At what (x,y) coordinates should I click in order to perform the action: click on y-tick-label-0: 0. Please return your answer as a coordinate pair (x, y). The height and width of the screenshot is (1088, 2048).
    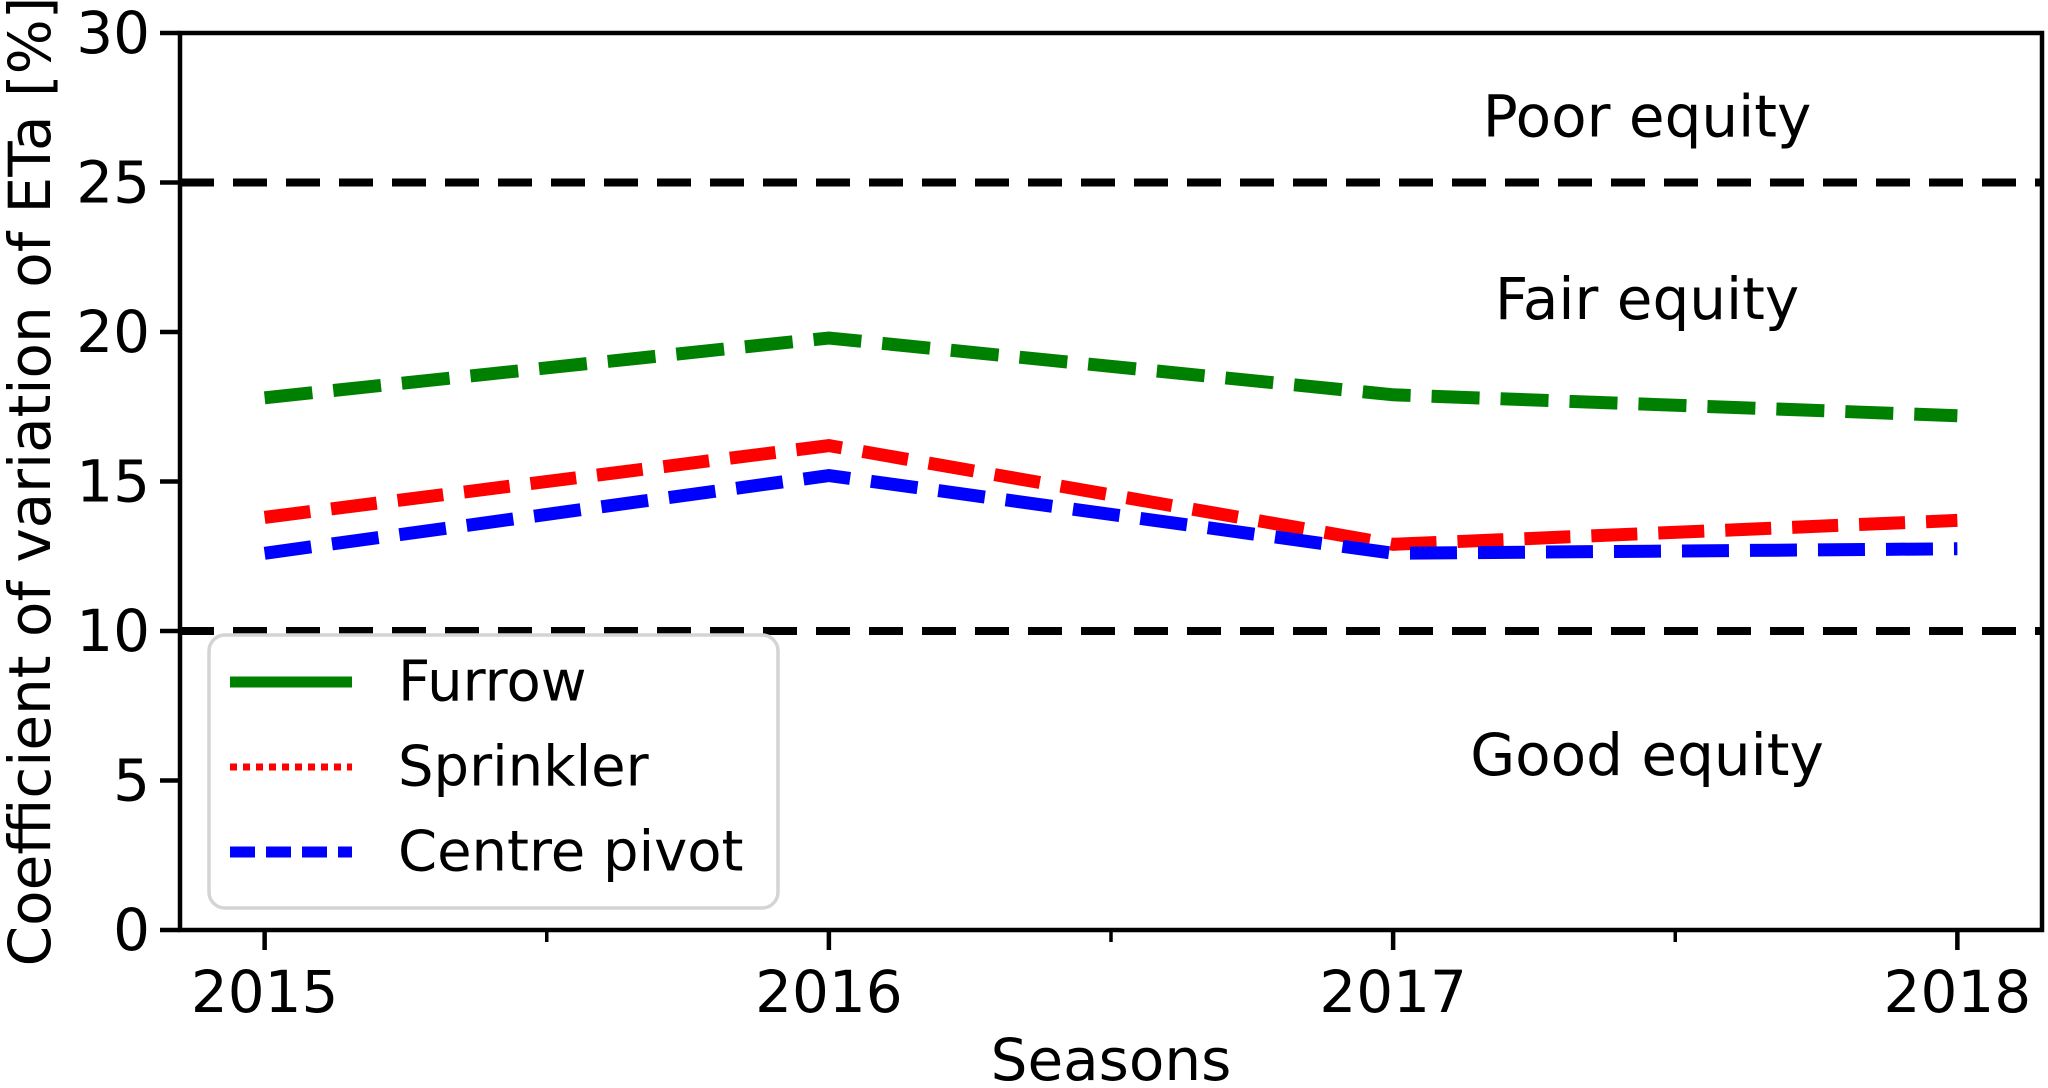
    Looking at the image, I should click on (131, 930).